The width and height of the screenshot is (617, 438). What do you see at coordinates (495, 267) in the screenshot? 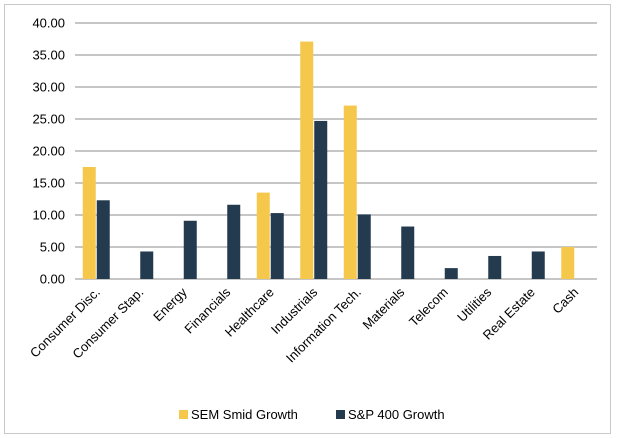
I see `bar-s-p-400-growth-utilities` at bounding box center [495, 267].